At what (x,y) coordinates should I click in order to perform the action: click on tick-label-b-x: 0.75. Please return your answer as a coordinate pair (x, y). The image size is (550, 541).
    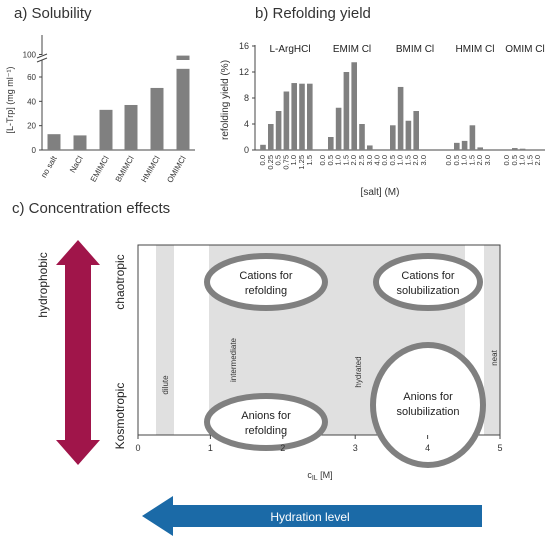
    Looking at the image, I should click on (285, 162).